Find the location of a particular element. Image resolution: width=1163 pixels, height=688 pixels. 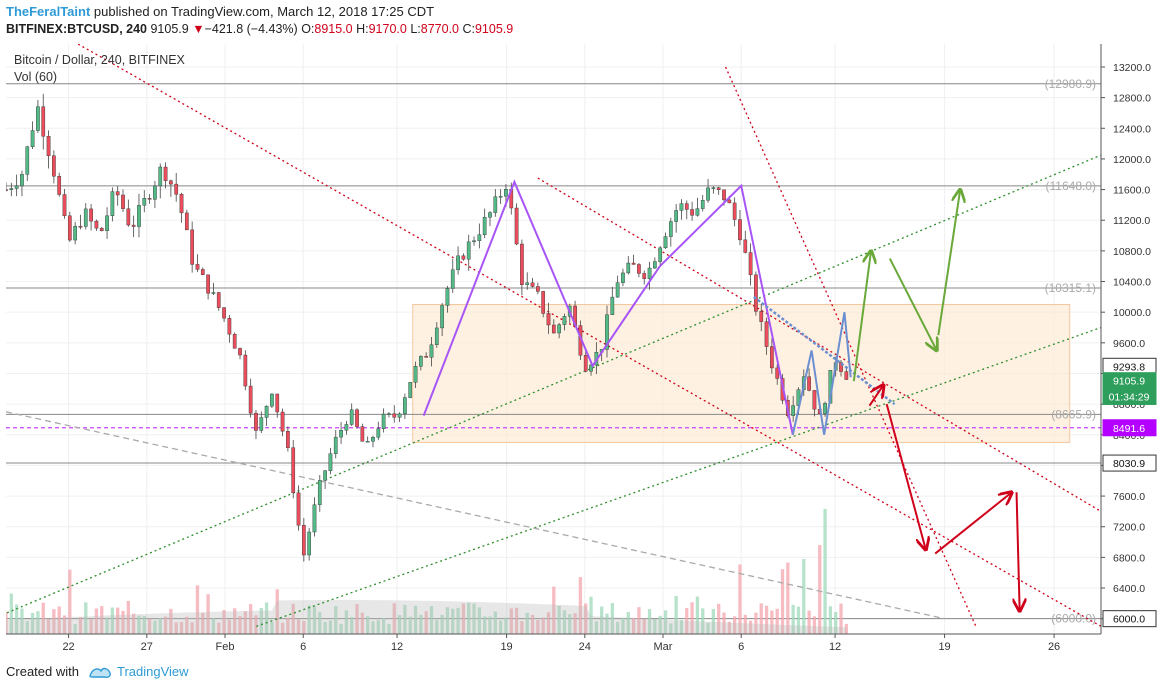

footer: Created with TradingView is located at coordinates (581, 674).